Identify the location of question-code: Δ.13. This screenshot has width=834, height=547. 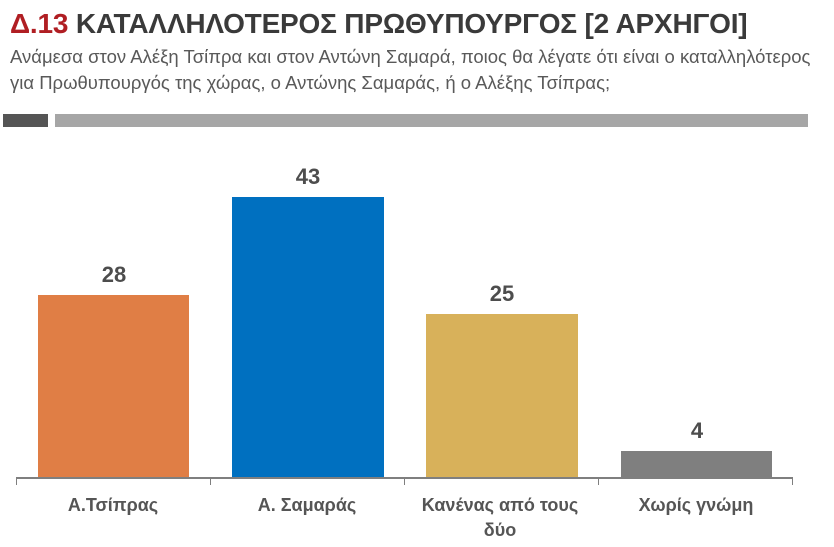
(39, 23).